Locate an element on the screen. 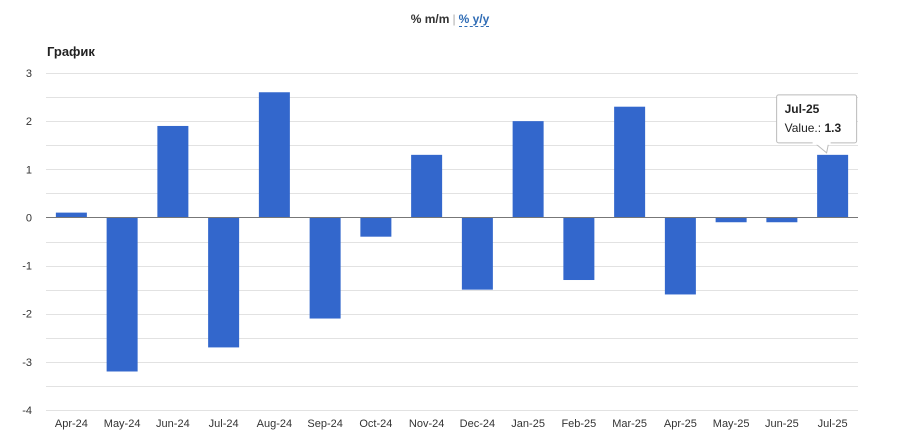 This screenshot has height=445, width=900. x-tick-label: Apr-24 is located at coordinates (71, 424).